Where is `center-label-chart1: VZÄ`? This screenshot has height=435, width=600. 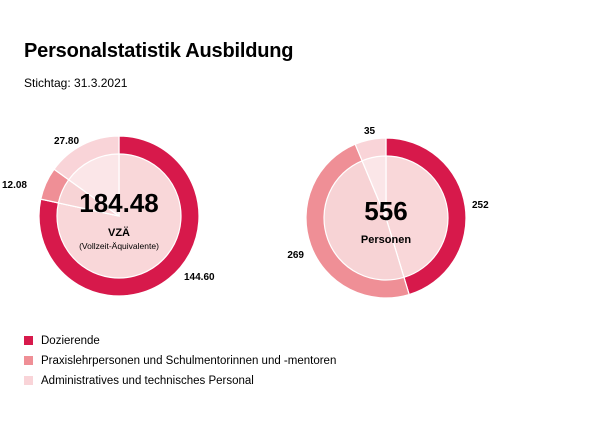
center-label-chart1: VZÄ is located at coordinates (119, 232).